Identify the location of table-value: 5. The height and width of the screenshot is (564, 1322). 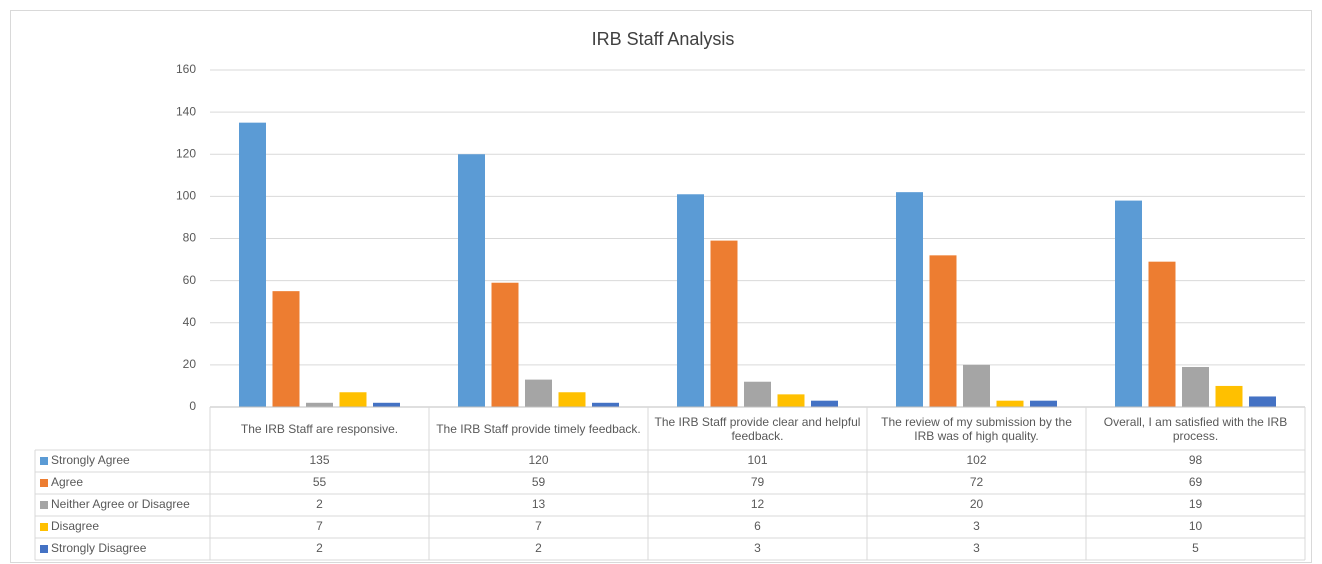
(1195, 548).